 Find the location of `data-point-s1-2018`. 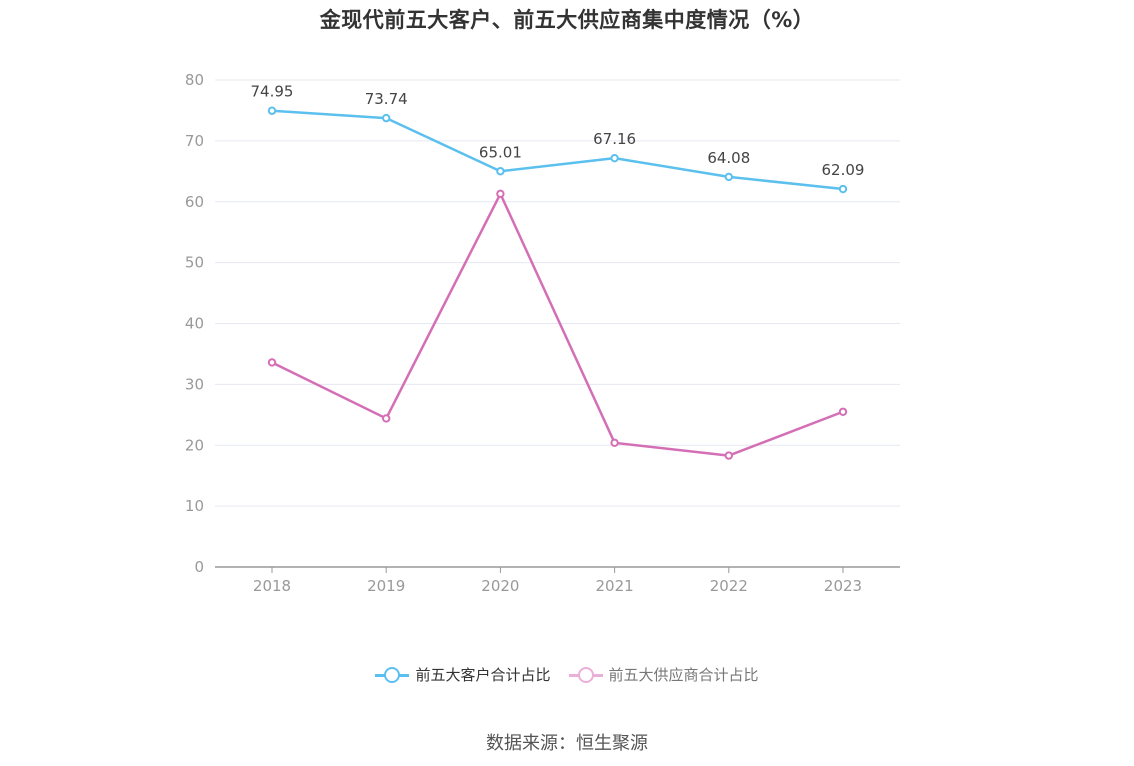

data-point-s1-2018 is located at coordinates (272, 110).